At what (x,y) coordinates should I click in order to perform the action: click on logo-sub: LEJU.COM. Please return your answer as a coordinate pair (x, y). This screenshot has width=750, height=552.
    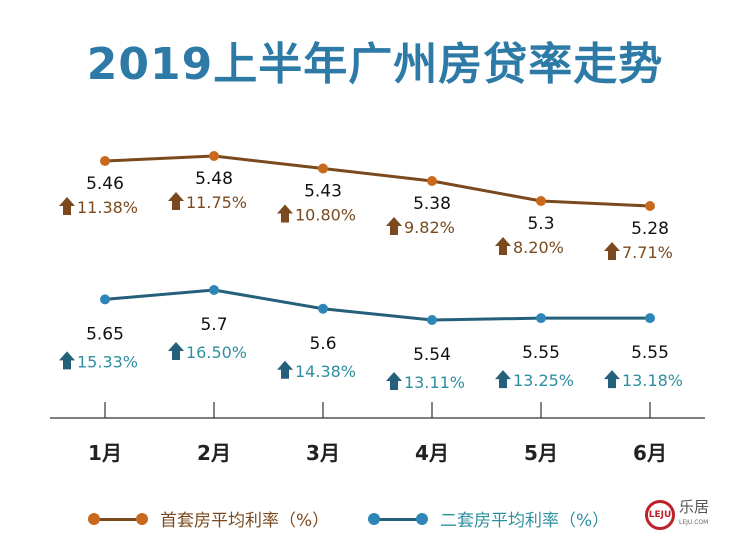
    Looking at the image, I should click on (694, 522).